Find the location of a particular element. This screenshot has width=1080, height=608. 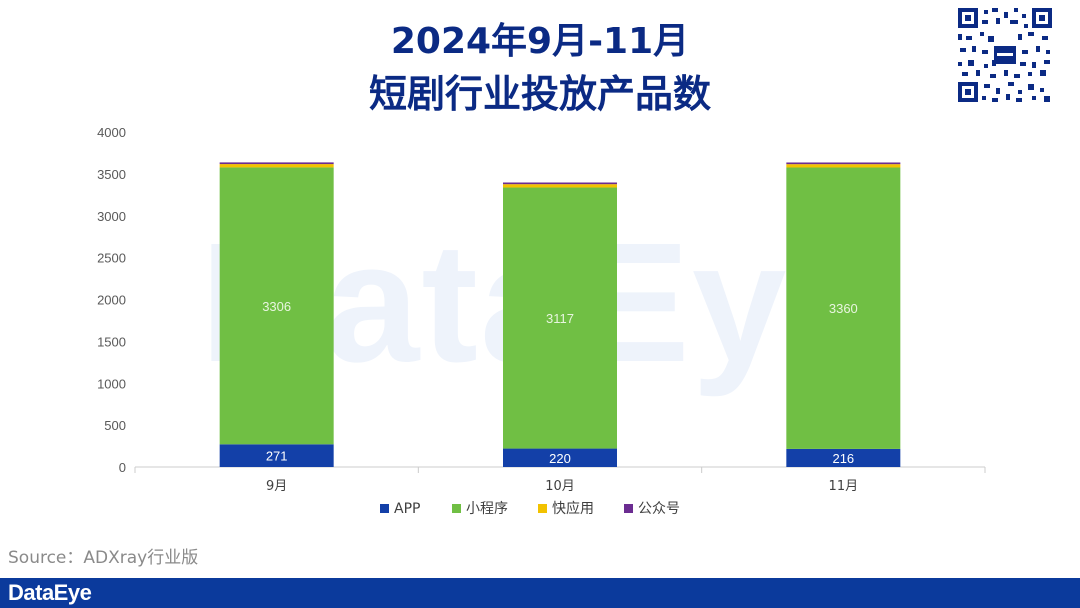

y-tick-label: 2000 is located at coordinates (111, 300).